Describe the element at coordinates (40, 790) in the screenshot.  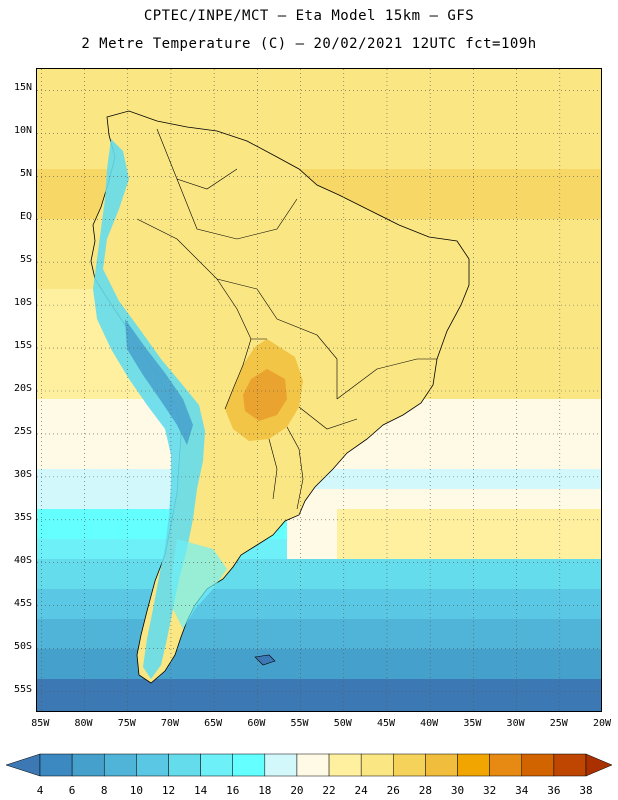
I see `colorbar-label-4: 4` at that location.